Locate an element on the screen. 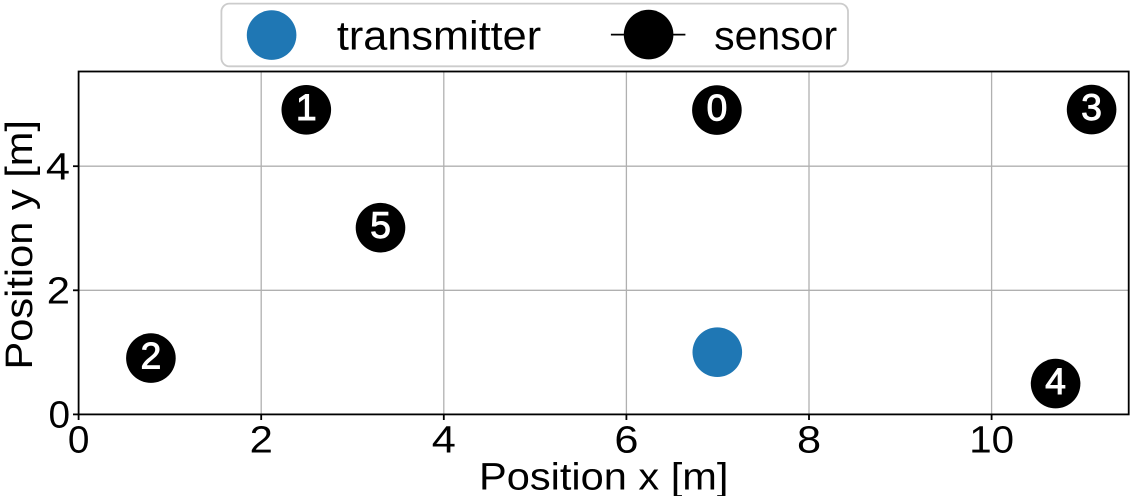  svg-text: 3 is located at coordinates (1091, 107).